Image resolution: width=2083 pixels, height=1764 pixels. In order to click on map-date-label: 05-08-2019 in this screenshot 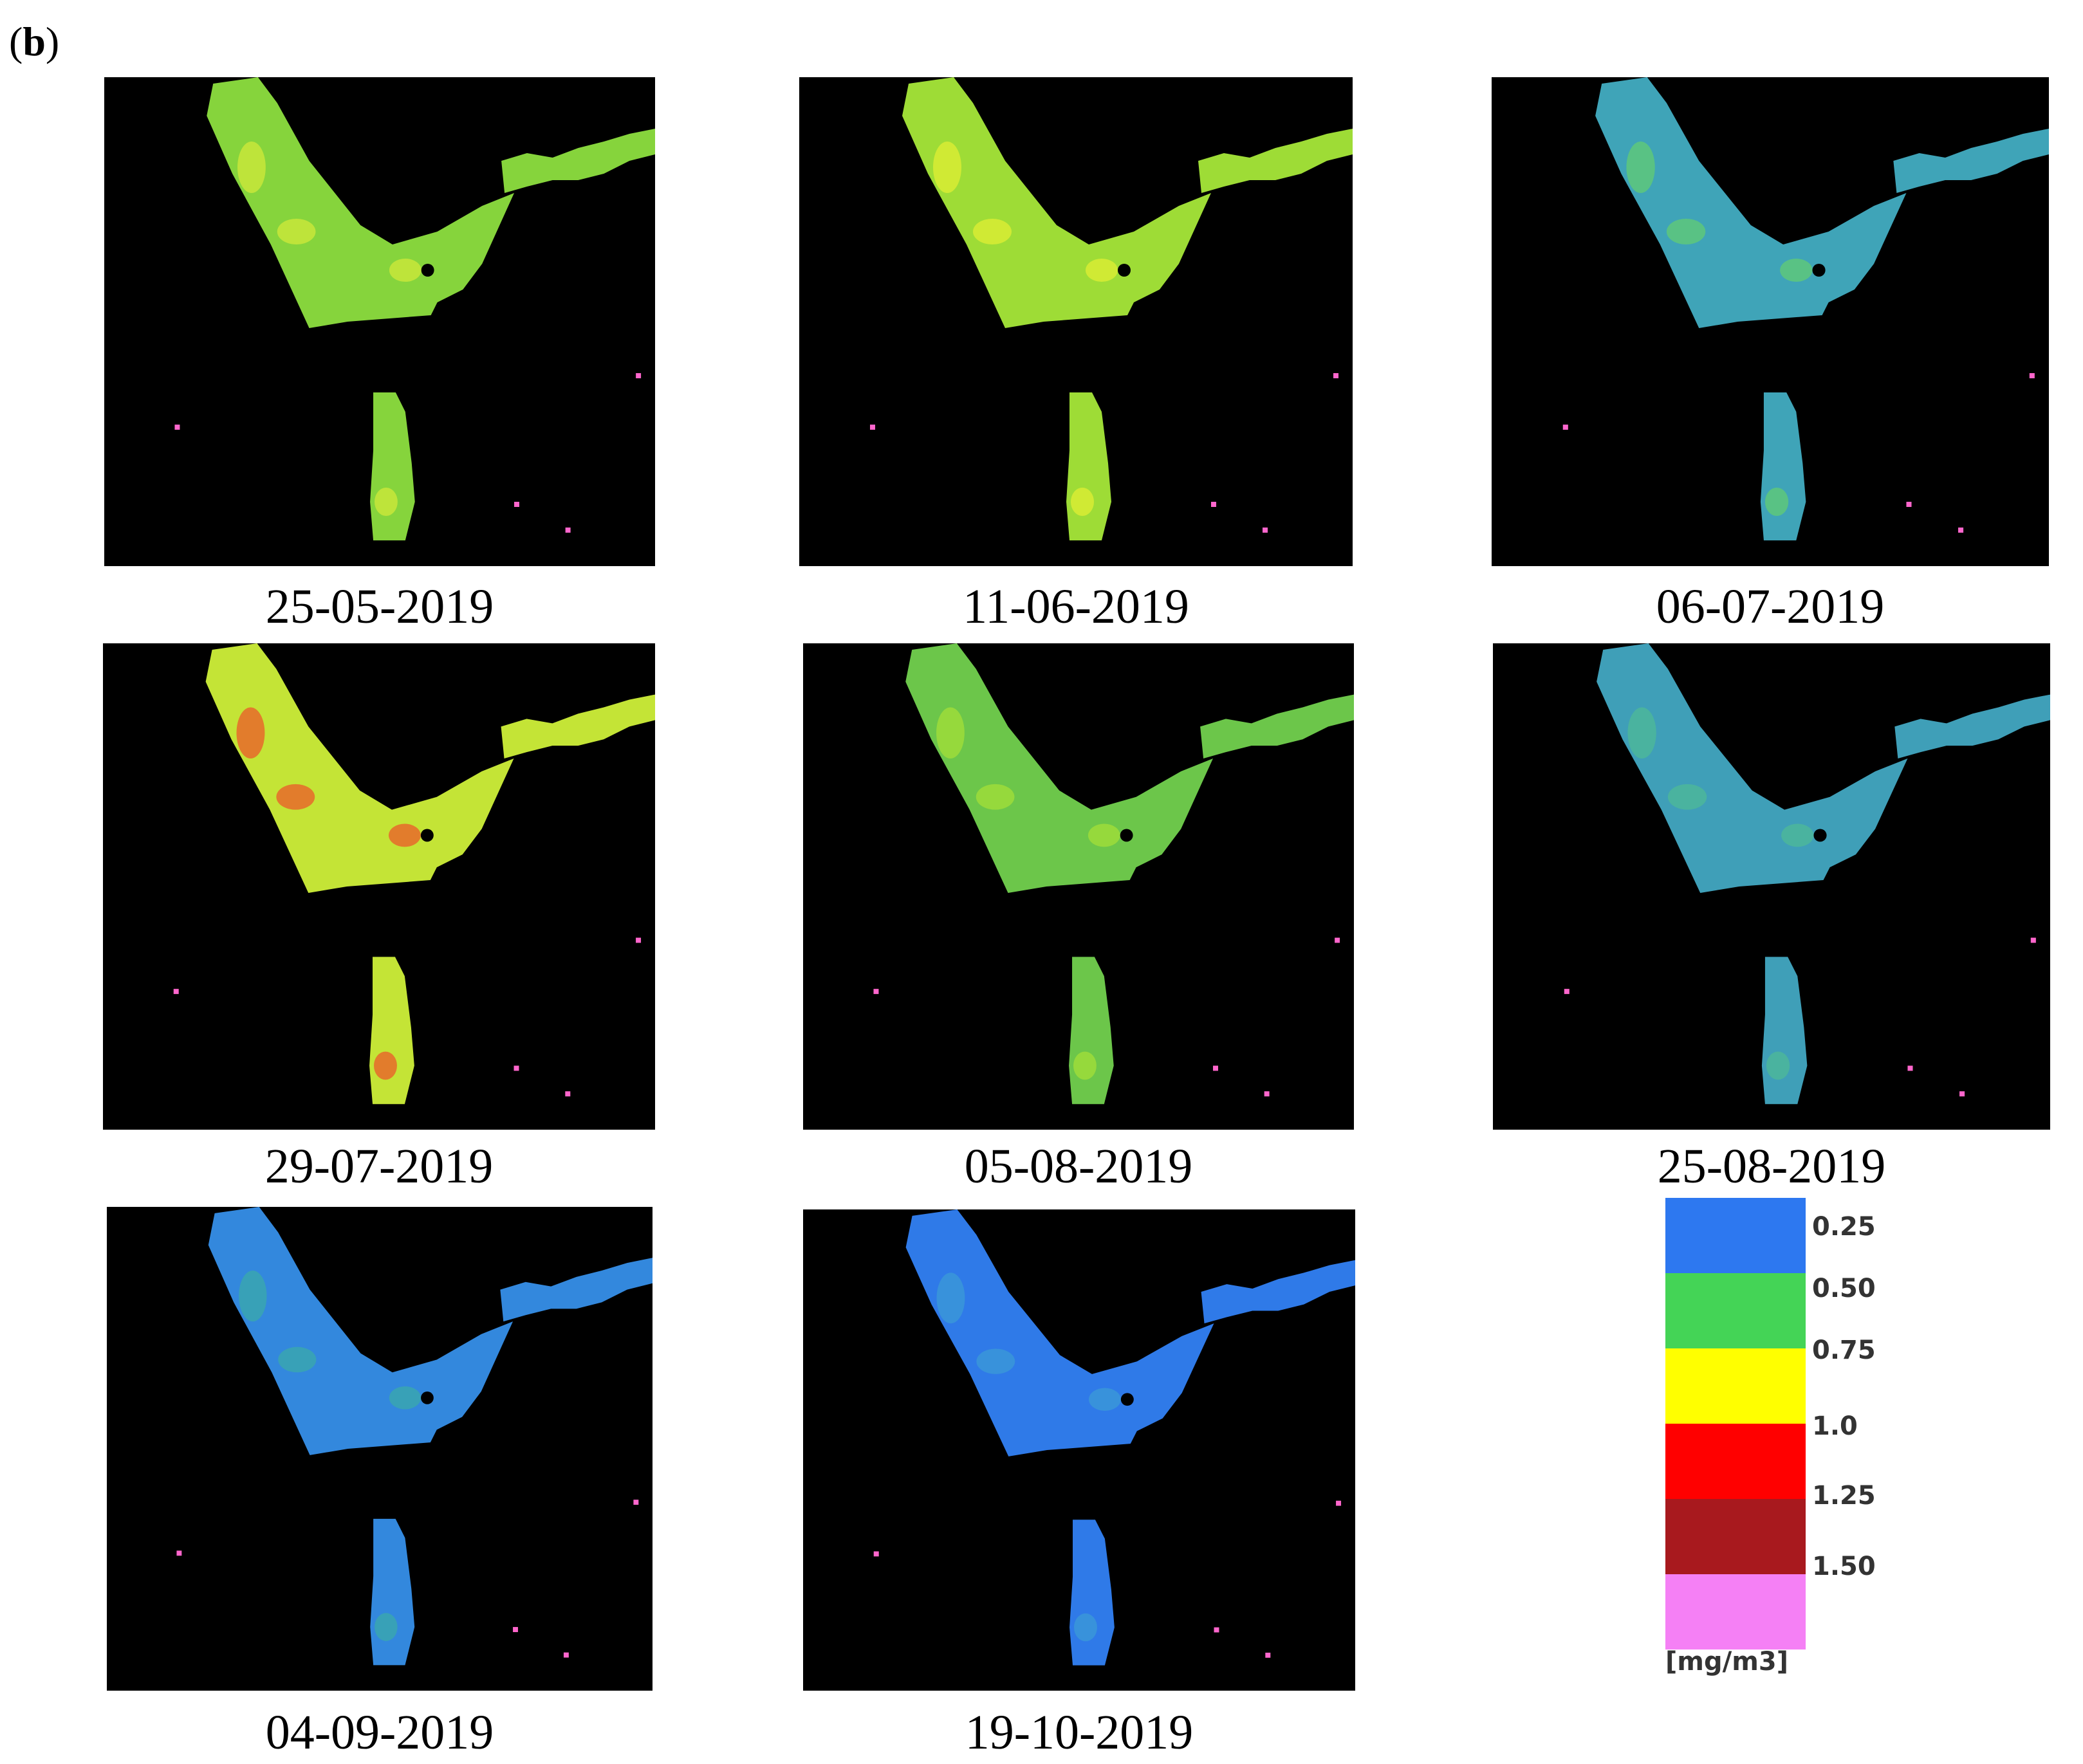, I will do `click(1079, 1166)`.